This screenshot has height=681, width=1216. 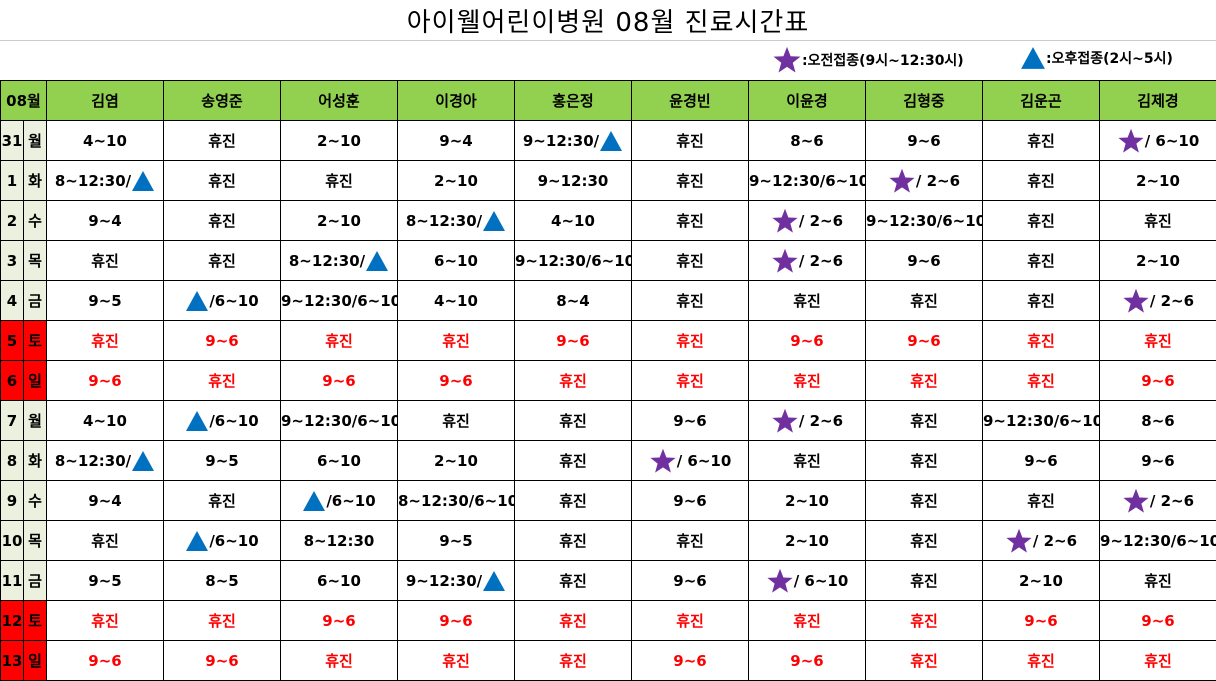 What do you see at coordinates (608, 340) in the screenshot?
I see `table-row: 5 토 휴진 9~6 휴진 휴진 9~6 휴진 9~6 9~6 휴진 휴진` at bounding box center [608, 340].